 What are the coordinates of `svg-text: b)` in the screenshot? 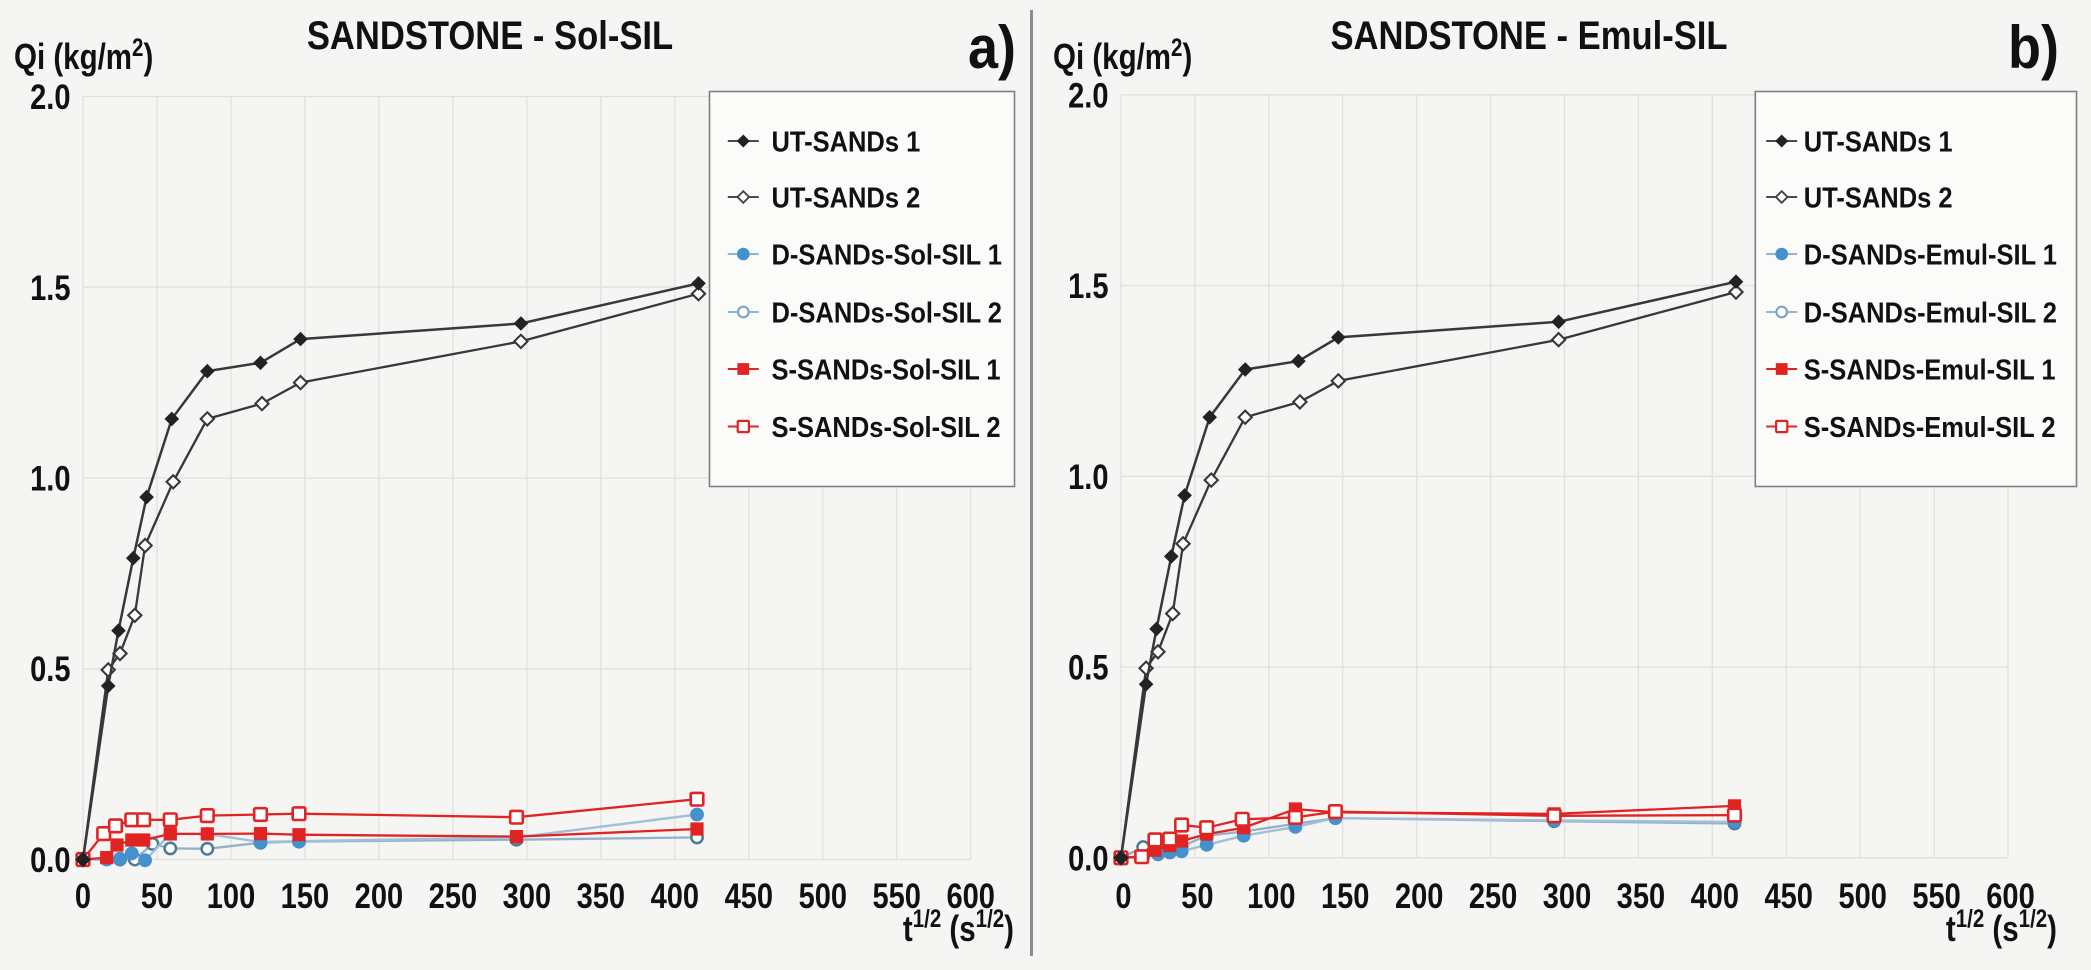 It's located at (2033, 47).